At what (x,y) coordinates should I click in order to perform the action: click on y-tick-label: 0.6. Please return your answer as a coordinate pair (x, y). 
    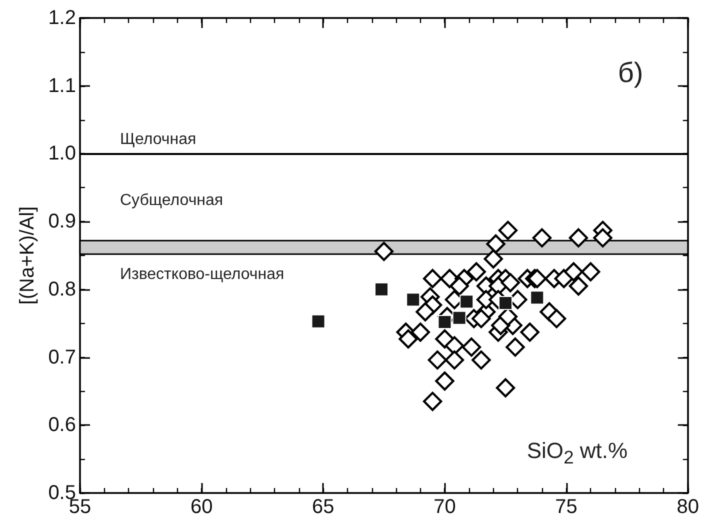
    Looking at the image, I should click on (62, 425).